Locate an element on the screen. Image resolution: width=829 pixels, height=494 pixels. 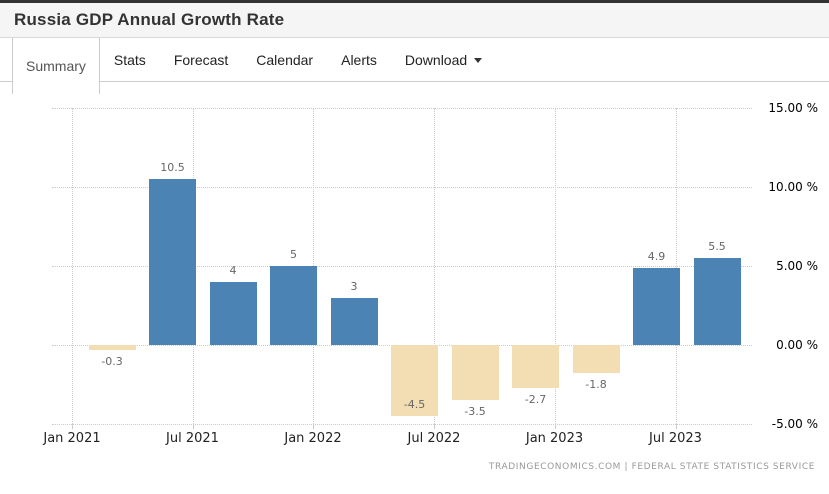
title-bar: Russia GDP Annual Growth Rate is located at coordinates (414, 20).